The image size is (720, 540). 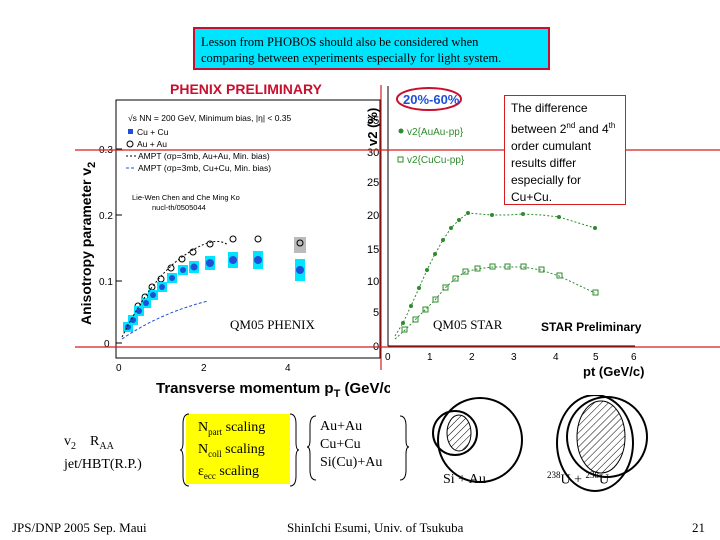 What do you see at coordinates (232, 428) in the screenshot?
I see `npart-scaling: Npart scaling` at bounding box center [232, 428].